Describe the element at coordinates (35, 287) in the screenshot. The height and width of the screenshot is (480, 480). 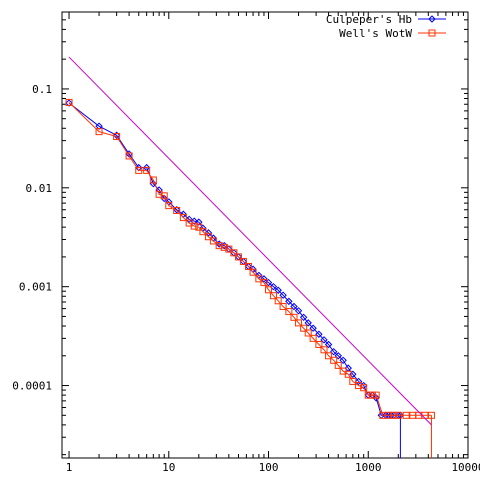
I see `y-tick-label: 0.001` at that location.